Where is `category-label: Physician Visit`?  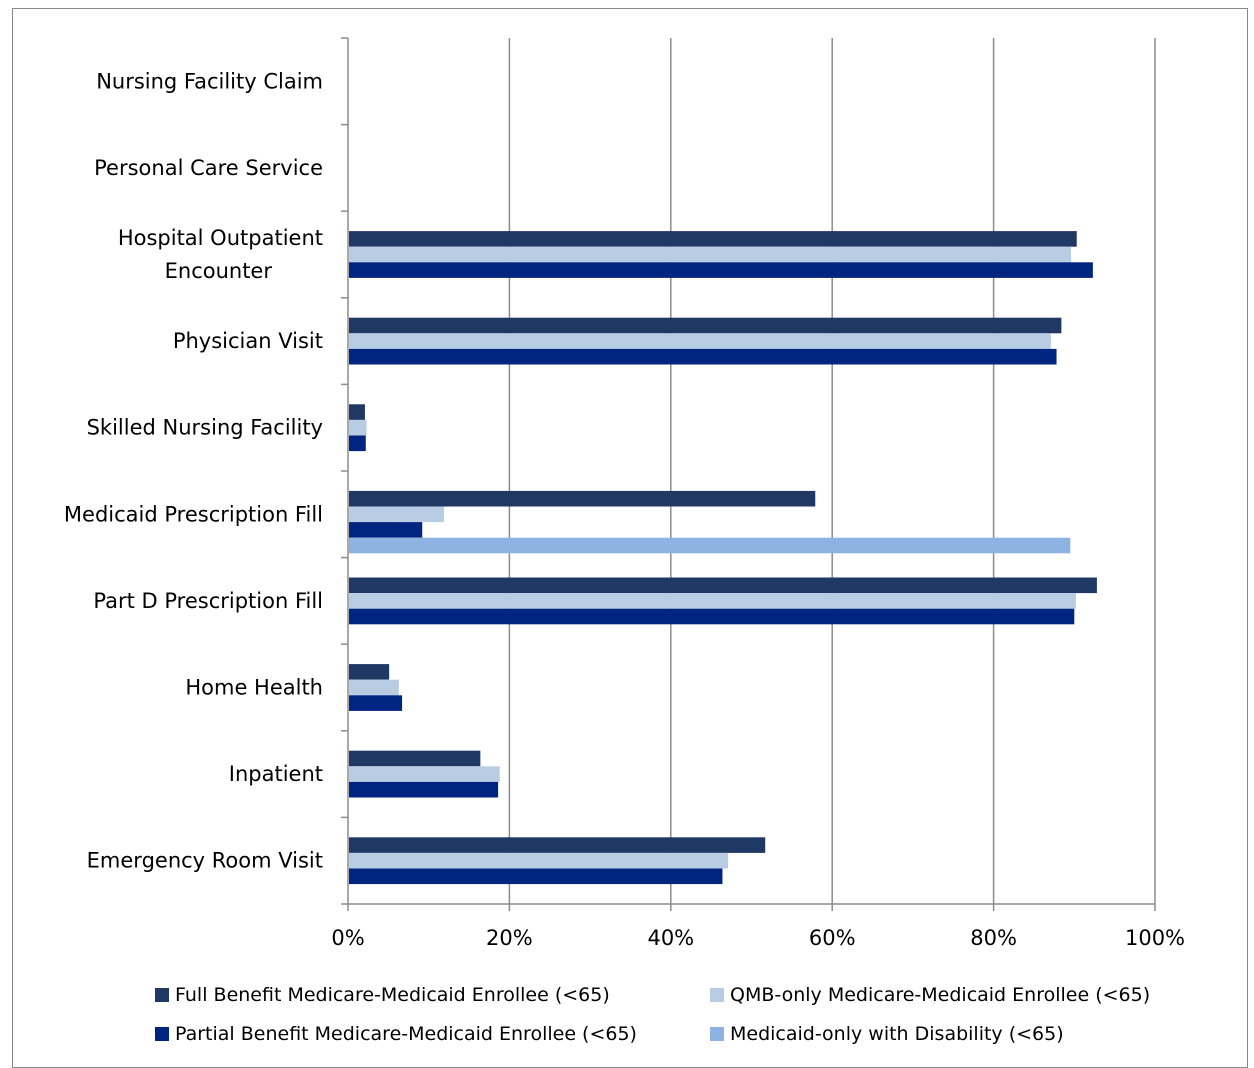 category-label: Physician Visit is located at coordinates (248, 341).